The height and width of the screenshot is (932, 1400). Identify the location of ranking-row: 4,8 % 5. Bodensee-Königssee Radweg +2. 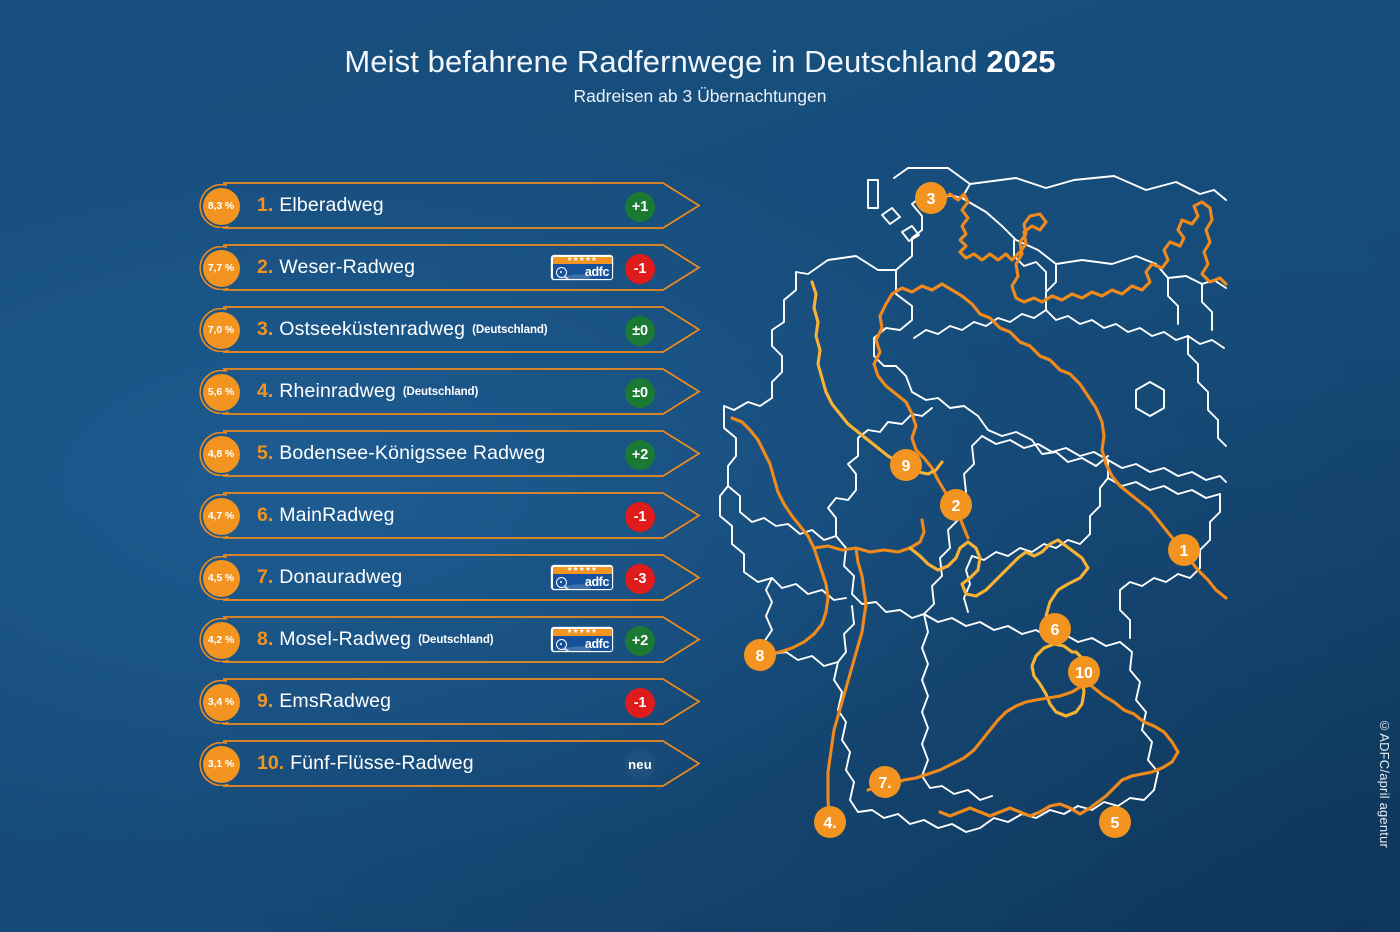
(450, 453).